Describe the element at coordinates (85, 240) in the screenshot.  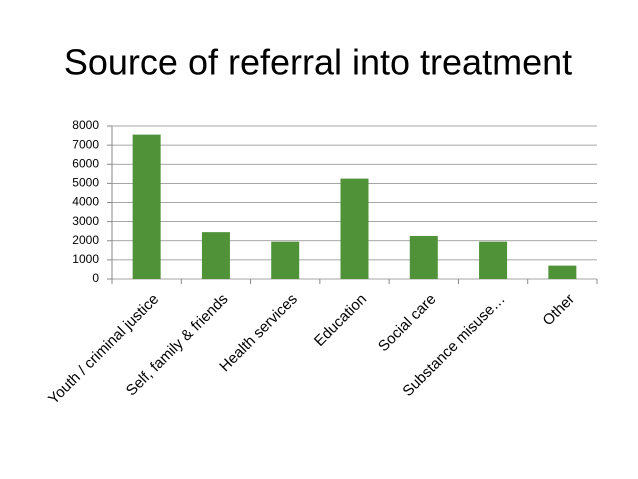
I see `y-tick-label: 2000` at that location.